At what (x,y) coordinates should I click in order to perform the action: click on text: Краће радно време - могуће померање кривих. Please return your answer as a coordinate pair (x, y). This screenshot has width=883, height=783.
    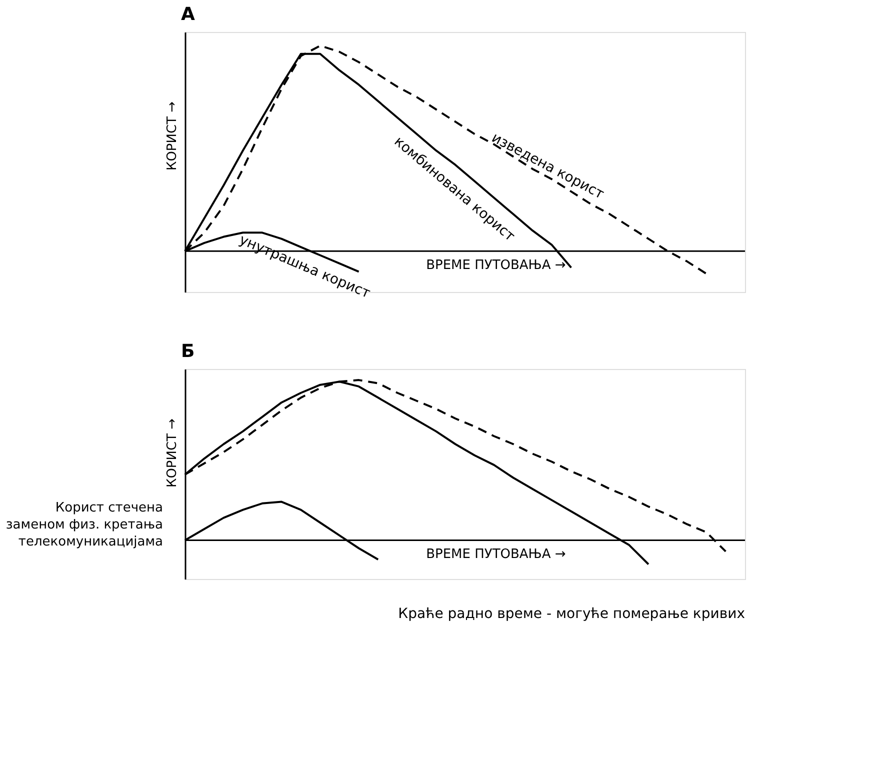
    Looking at the image, I should click on (571, 614).